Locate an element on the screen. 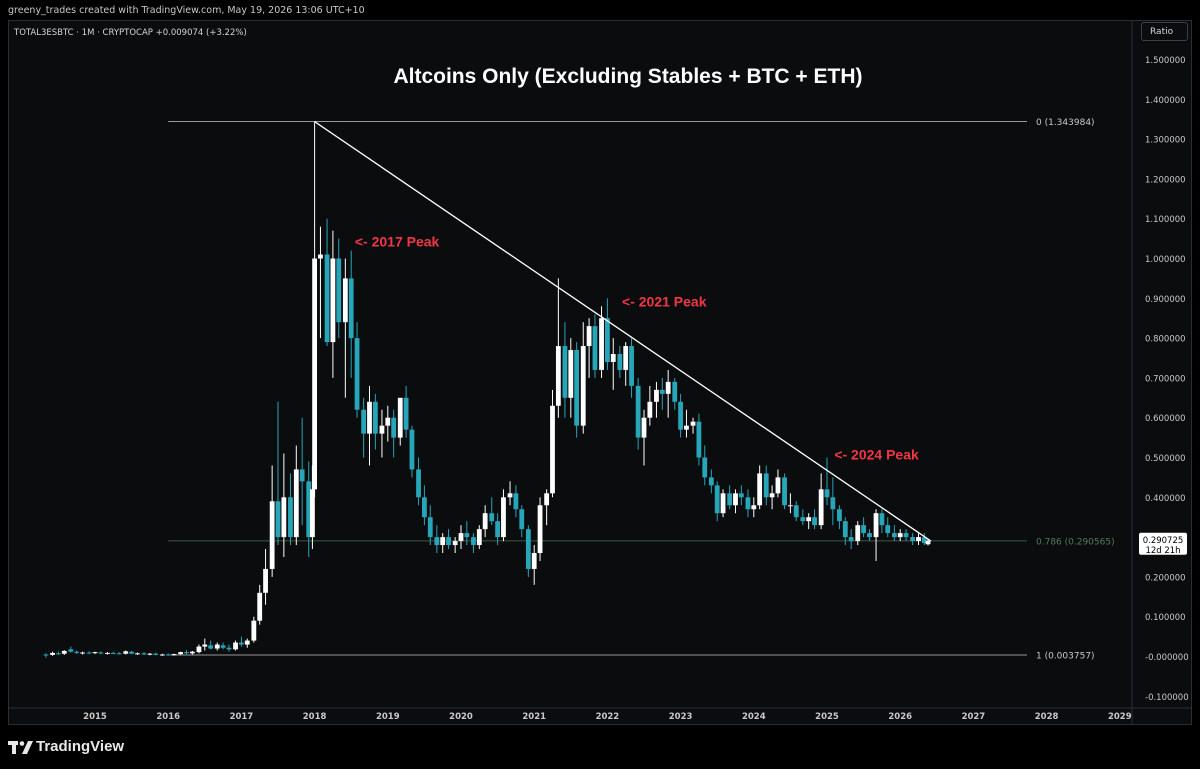  last-price-badge is located at coordinates (1163, 543).